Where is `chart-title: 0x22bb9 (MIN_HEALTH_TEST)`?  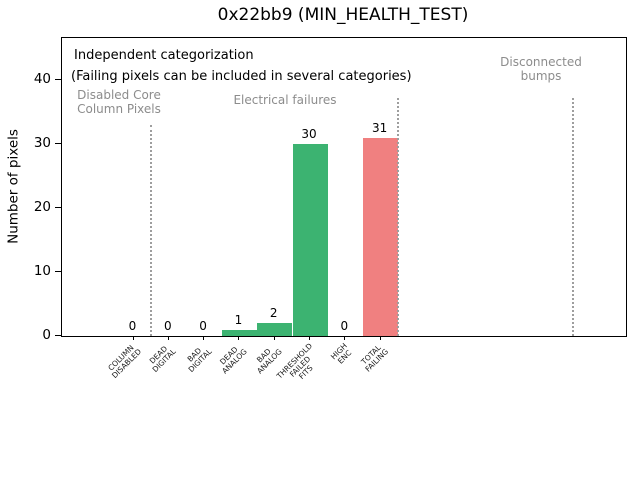 chart-title: 0x22bb9 (MIN_HEALTH_TEST) is located at coordinates (343, 15).